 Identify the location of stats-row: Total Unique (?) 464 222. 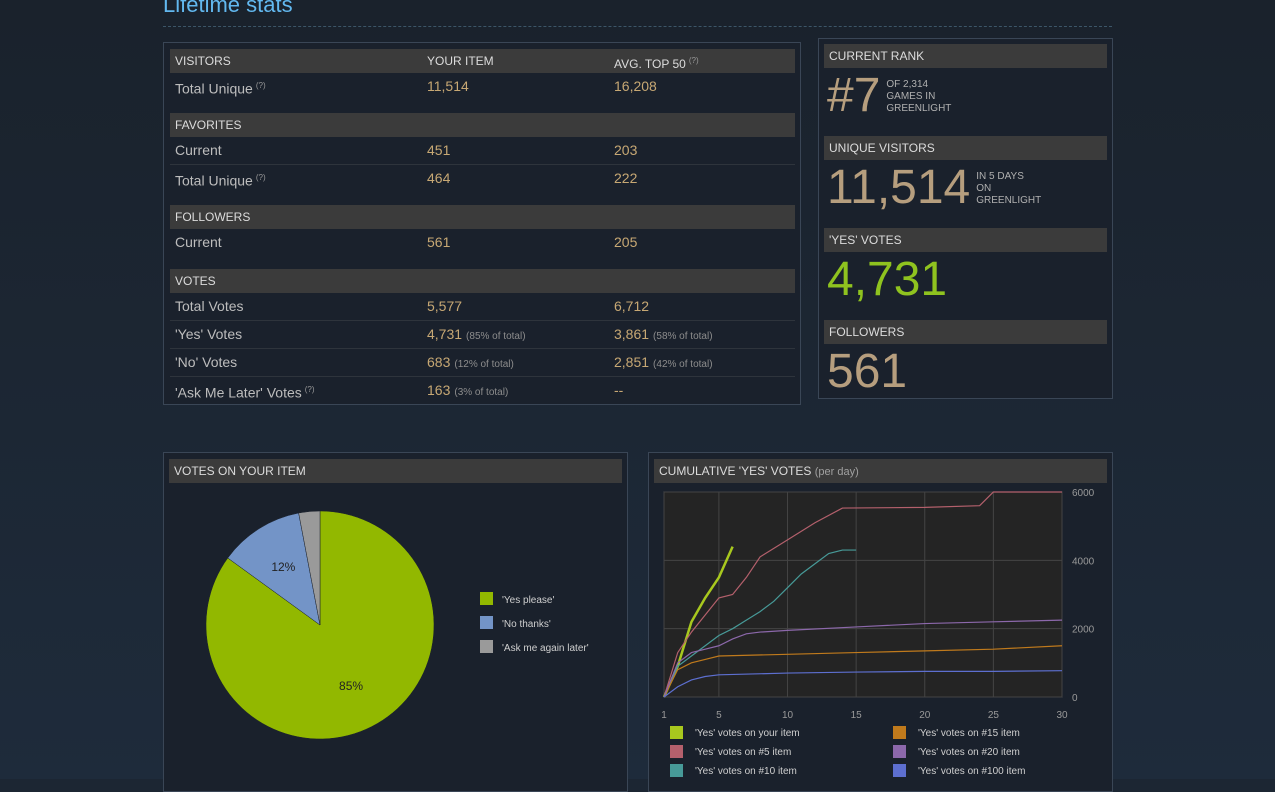
(482, 178).